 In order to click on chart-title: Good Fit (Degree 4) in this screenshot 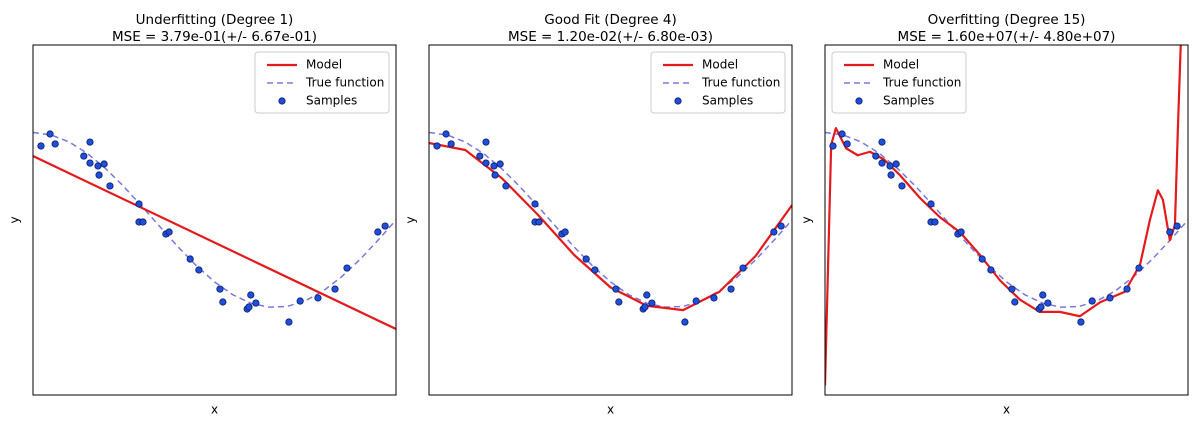, I will do `click(610, 20)`.